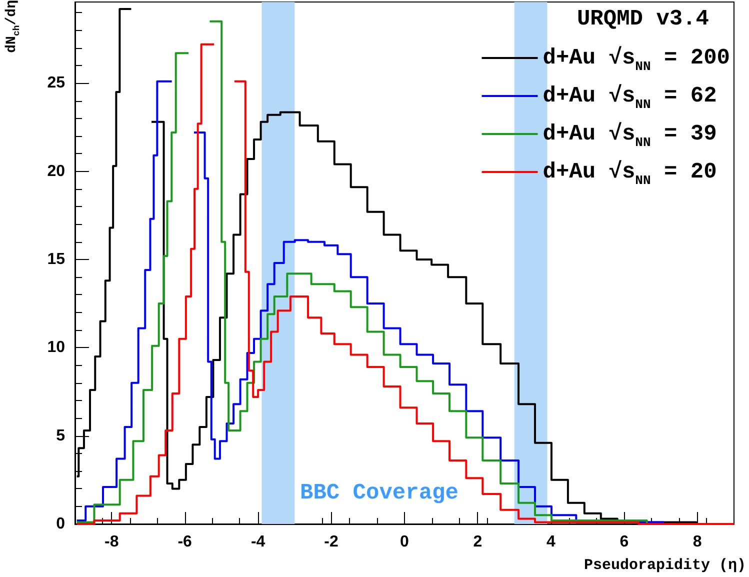 The width and height of the screenshot is (749, 577). I want to click on x-tick-label: 0, so click(405, 542).